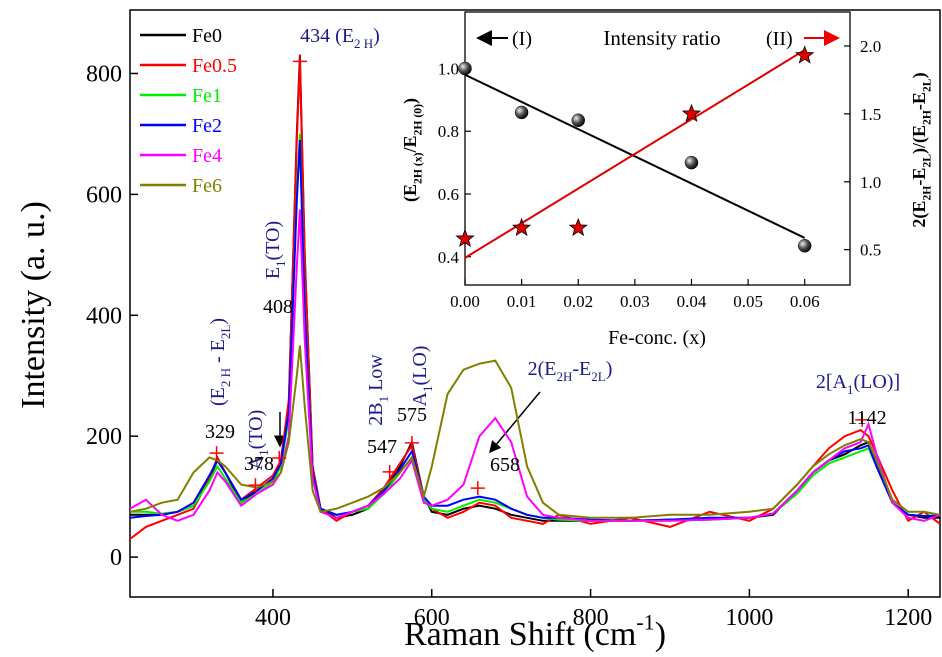  What do you see at coordinates (870, 114) in the screenshot?
I see `inset-y2-tick-label: 1.5` at bounding box center [870, 114].